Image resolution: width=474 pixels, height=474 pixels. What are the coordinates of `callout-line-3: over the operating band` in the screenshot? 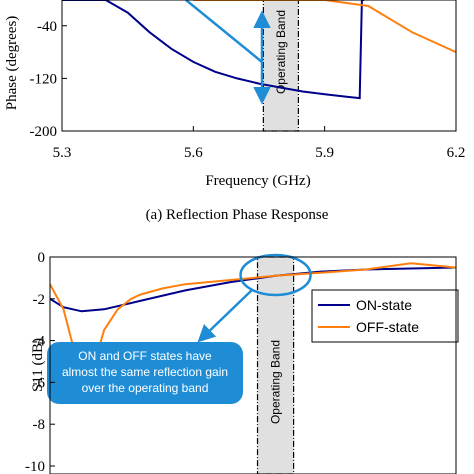 It's located at (145, 388).